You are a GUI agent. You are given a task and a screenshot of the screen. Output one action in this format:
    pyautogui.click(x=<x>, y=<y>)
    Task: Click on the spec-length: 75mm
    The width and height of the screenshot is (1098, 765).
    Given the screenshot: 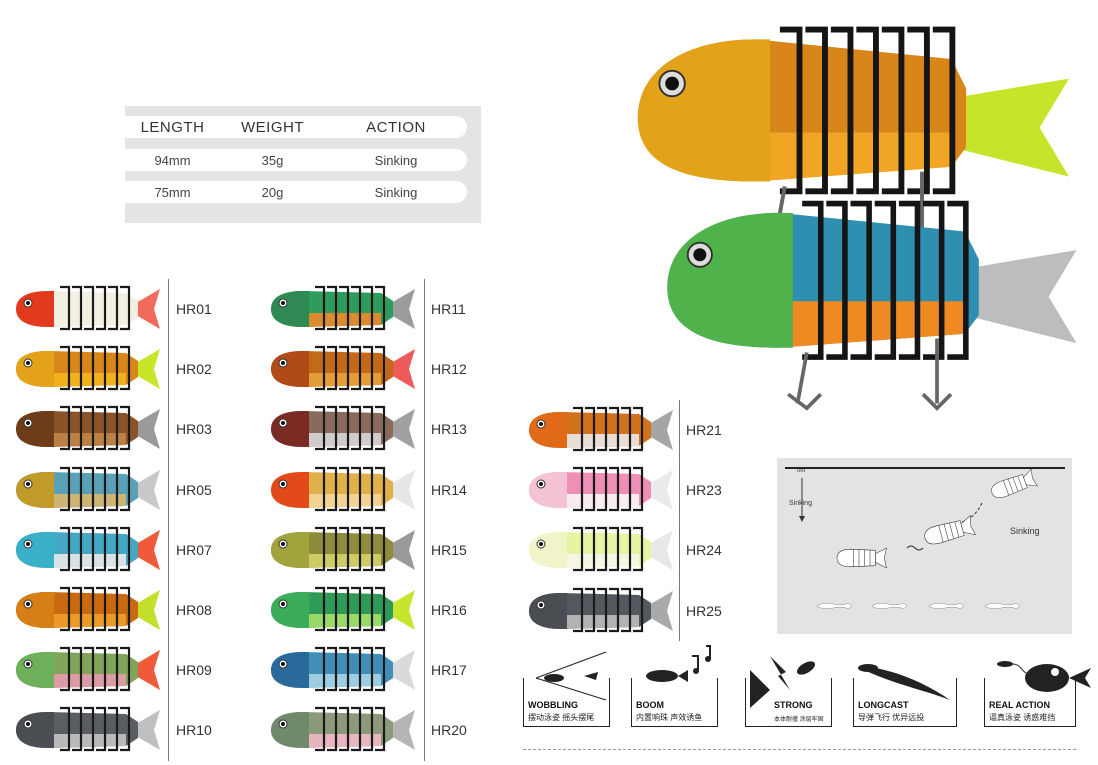 What is the action you would take?
    pyautogui.click(x=172, y=192)
    